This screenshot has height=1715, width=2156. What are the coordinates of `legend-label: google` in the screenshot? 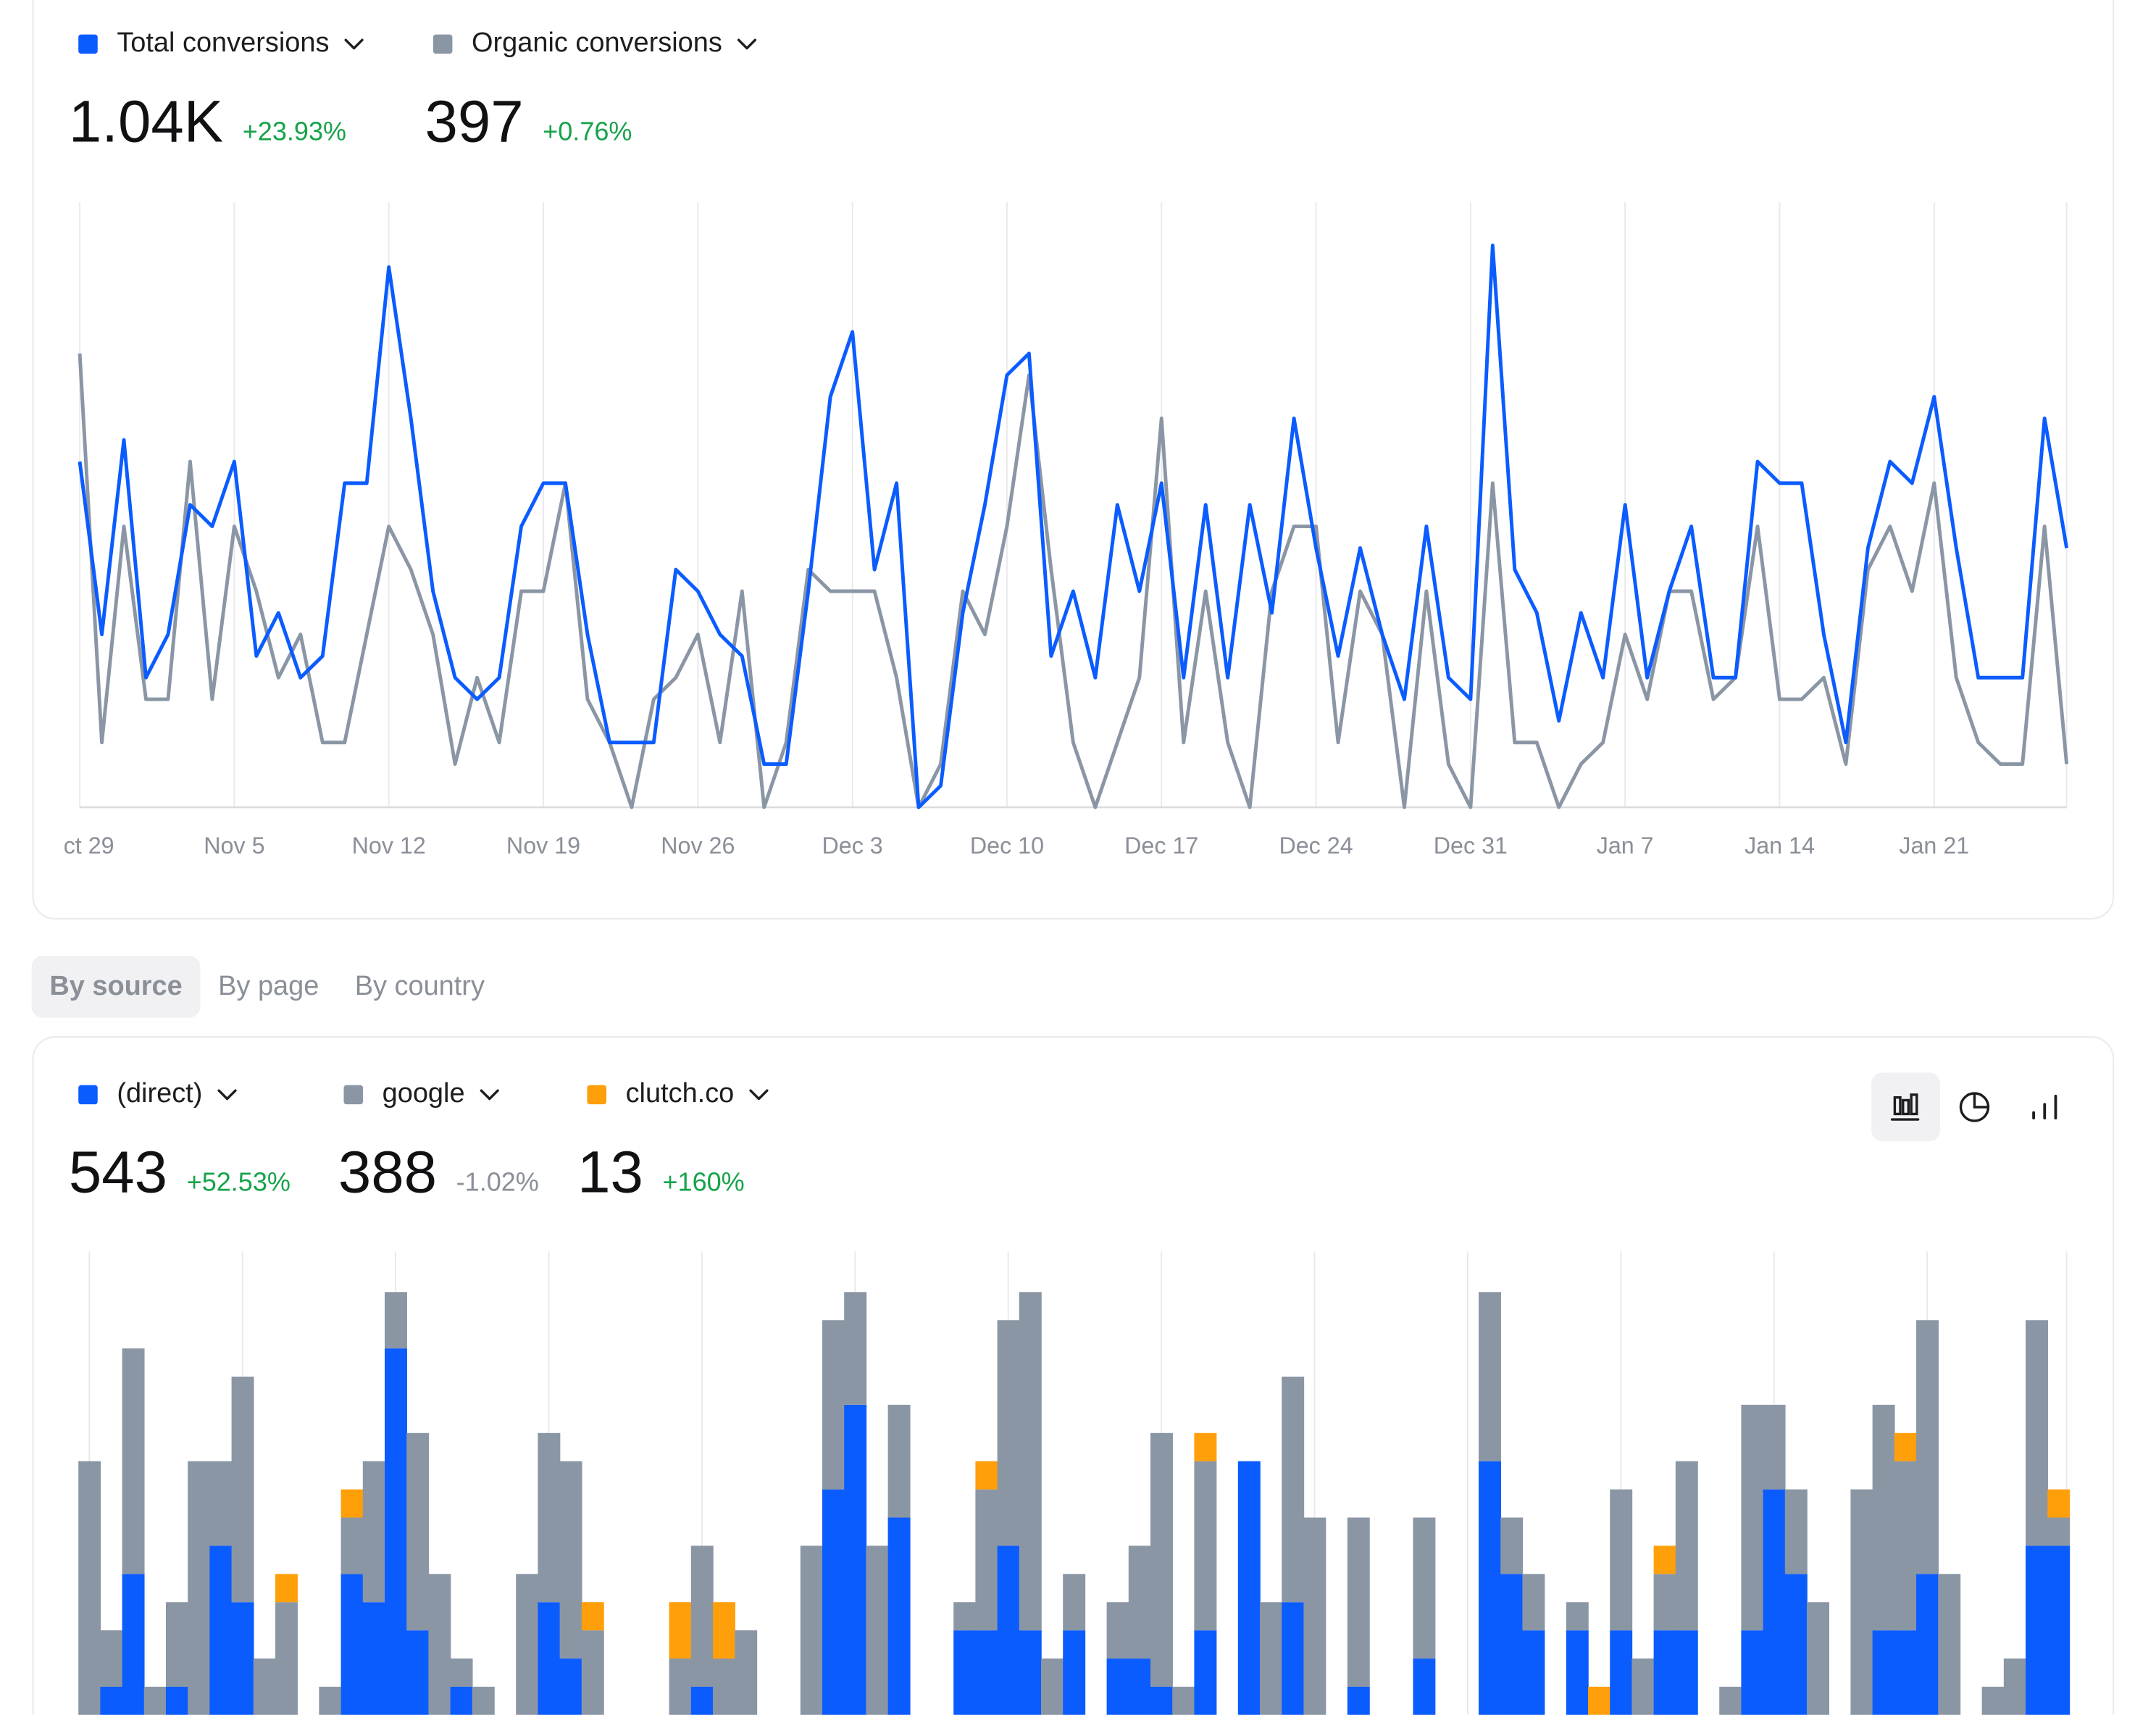 It's located at (424, 1093).